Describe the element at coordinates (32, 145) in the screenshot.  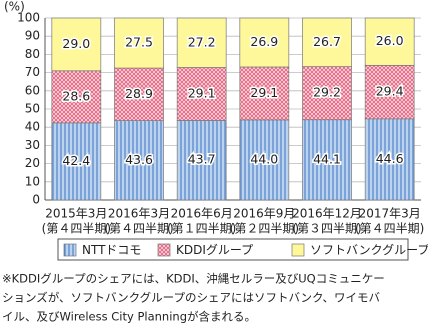
I see `y-tick-label: 30` at that location.